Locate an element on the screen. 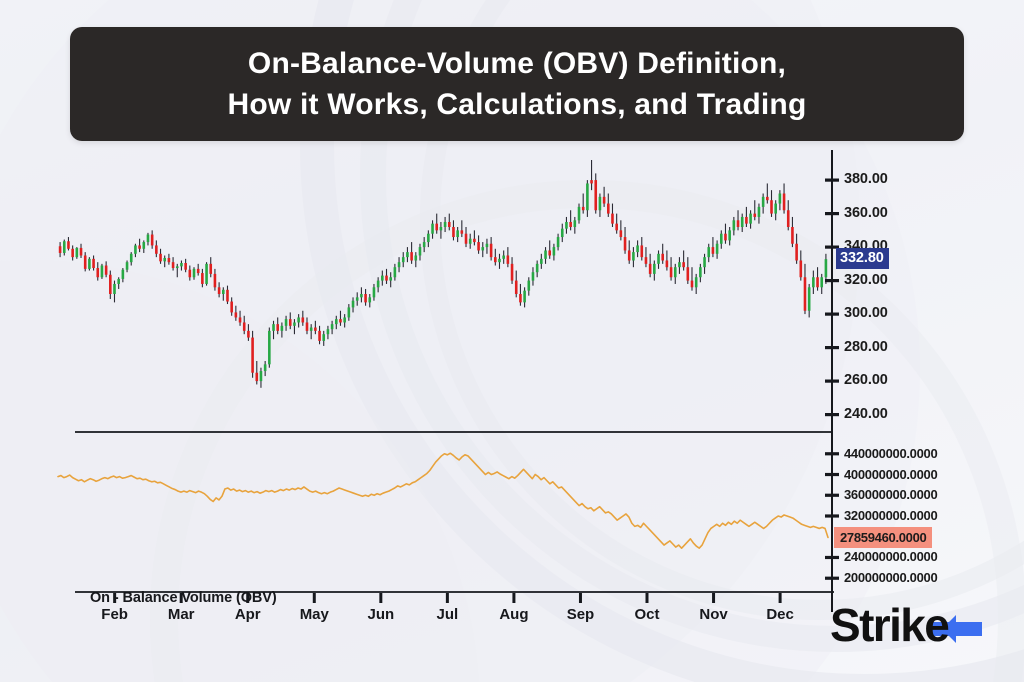 This screenshot has width=1024, height=682. month-tick-label: Feb is located at coordinates (114, 614).